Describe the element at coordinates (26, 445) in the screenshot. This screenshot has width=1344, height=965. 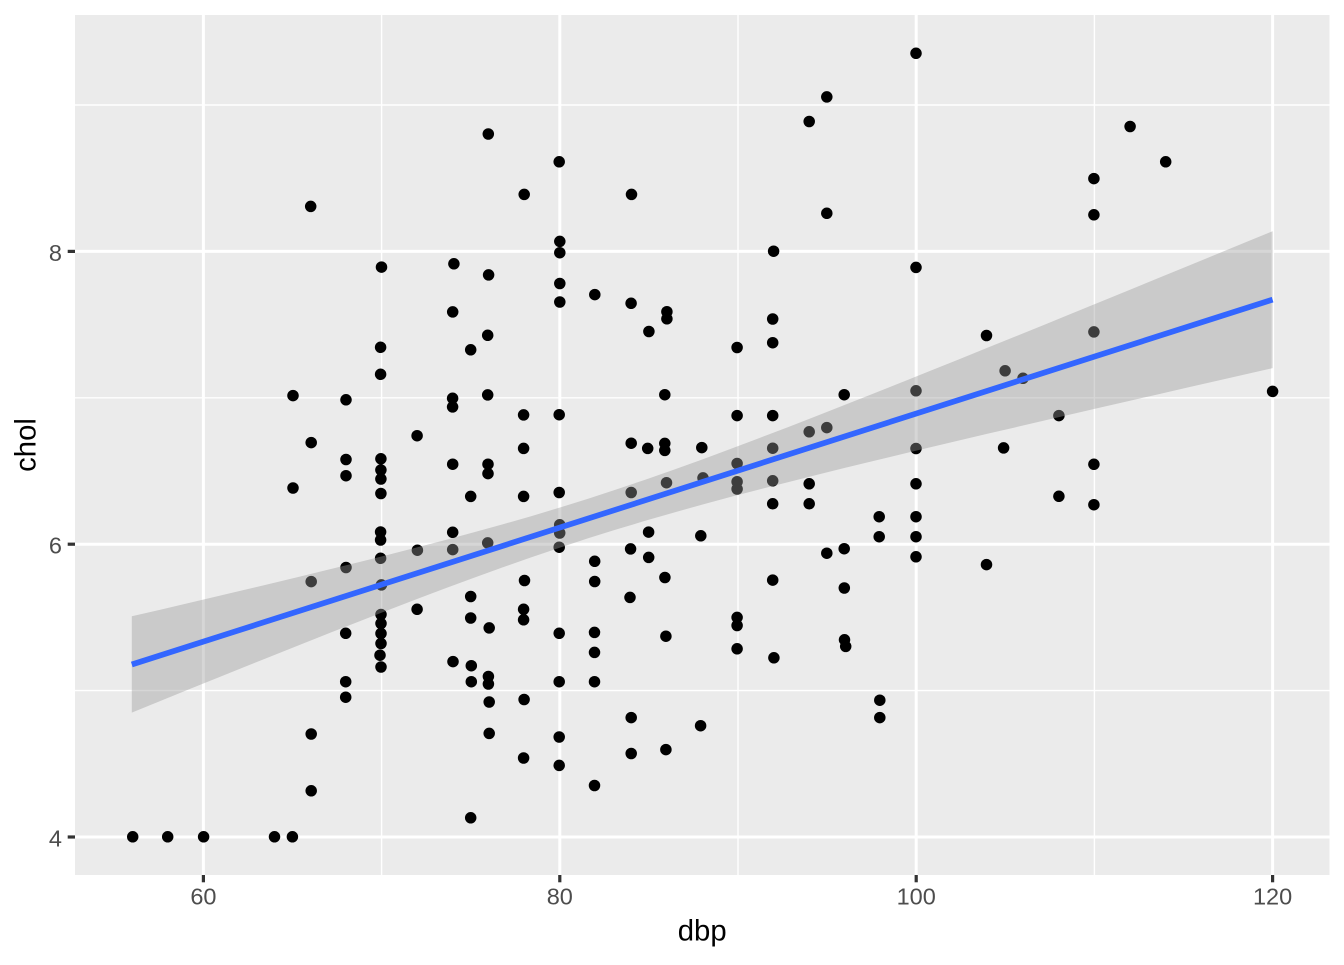
I see `svg-text: chol` at that location.